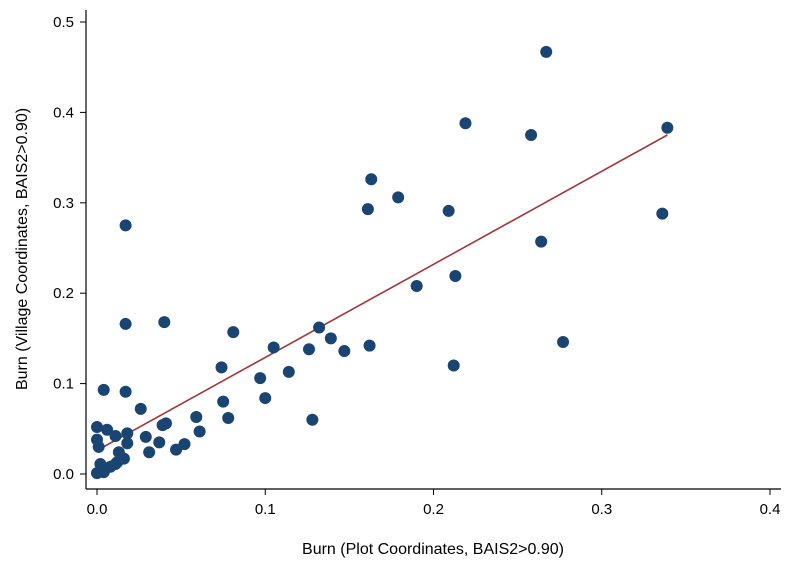 The width and height of the screenshot is (792, 561). I want to click on y-tick-label: 0.1, so click(63, 384).